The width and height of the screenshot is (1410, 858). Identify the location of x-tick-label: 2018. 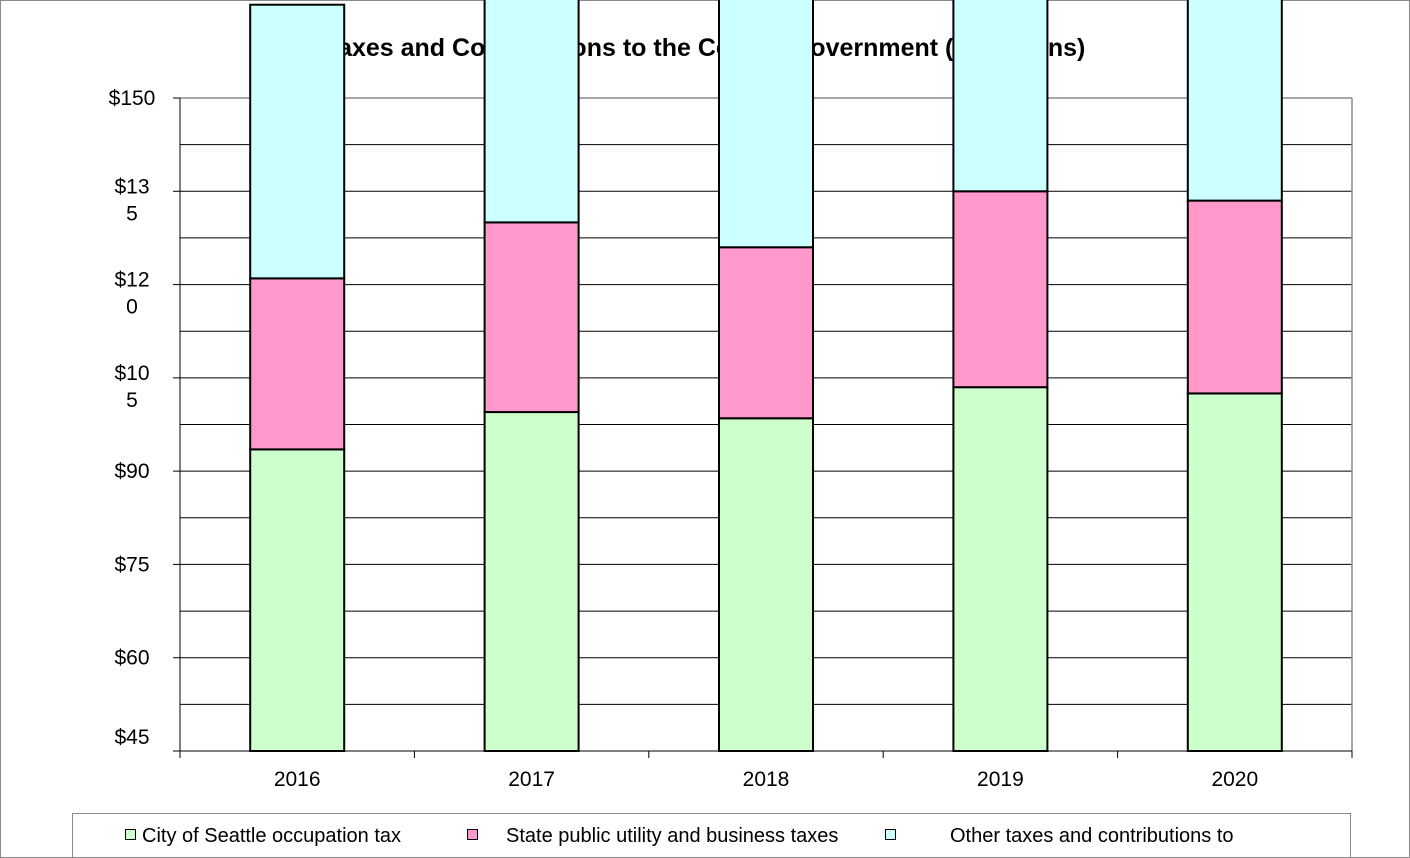
(766, 779).